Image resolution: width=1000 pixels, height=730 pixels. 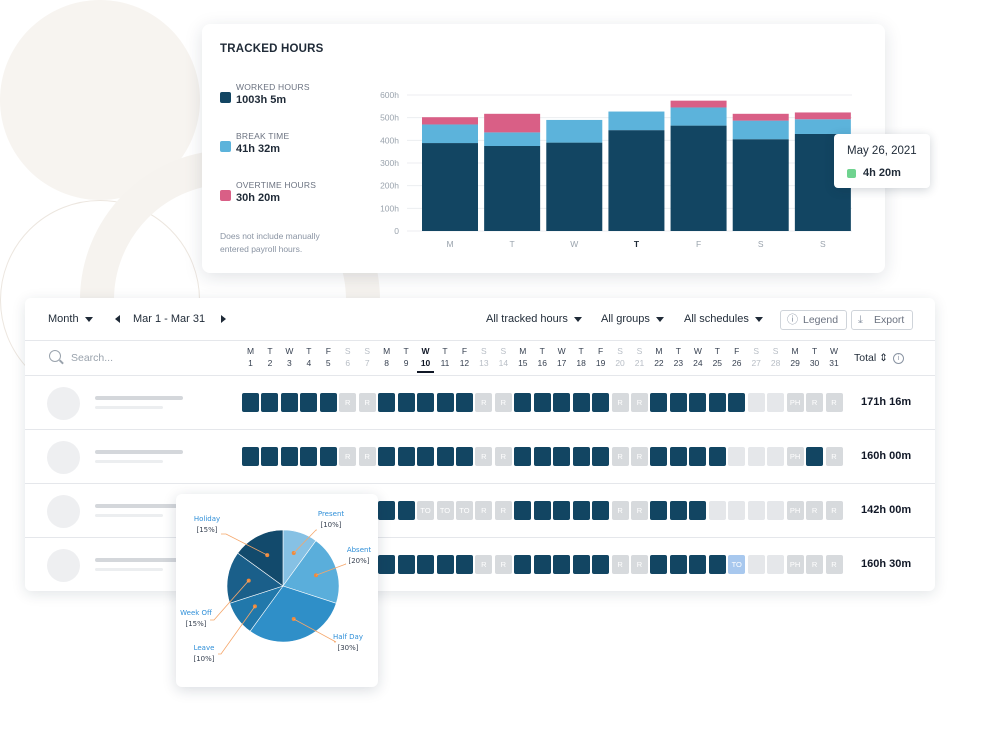 What do you see at coordinates (814, 320) in the screenshot?
I see `legend-button: ⓘ Legend` at bounding box center [814, 320].